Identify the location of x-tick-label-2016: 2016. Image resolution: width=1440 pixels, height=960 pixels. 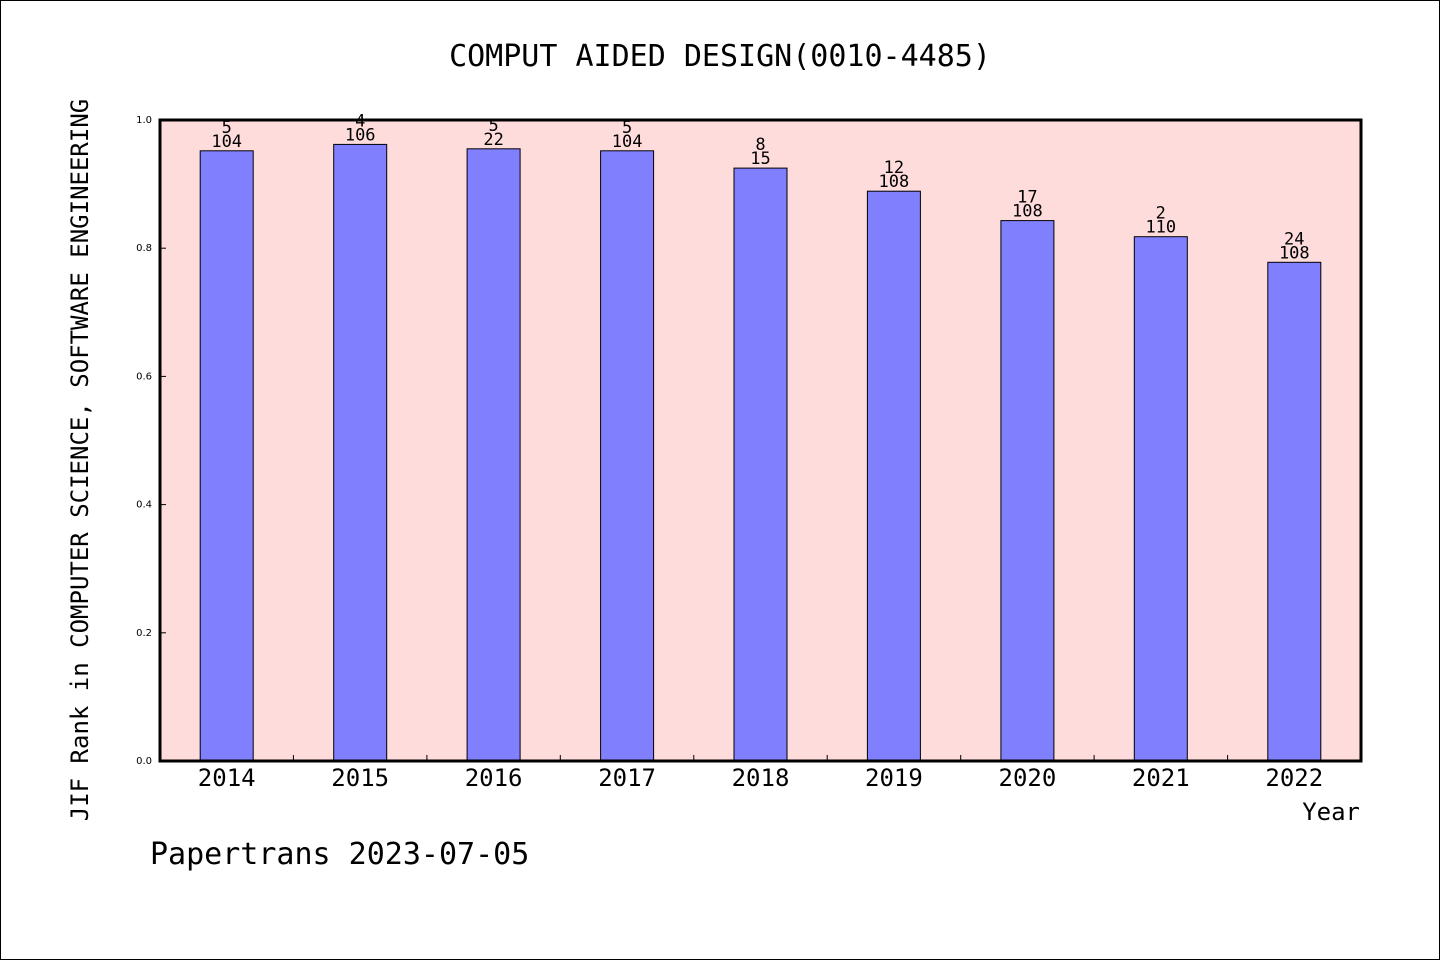
(494, 778).